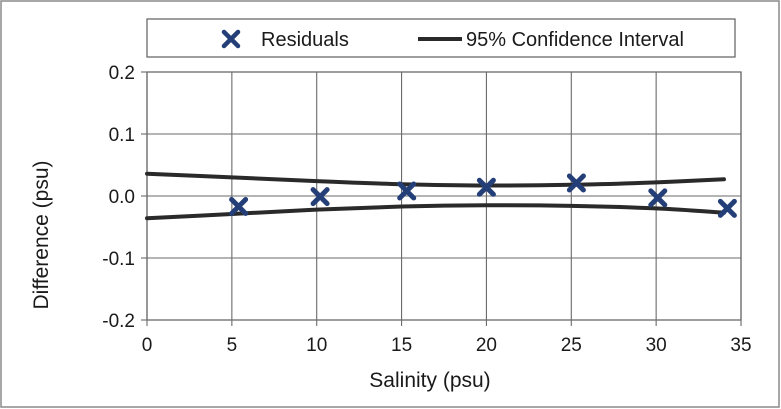 This screenshot has height=409, width=781. I want to click on x-axis-title: Salinity (psu), so click(429, 380).